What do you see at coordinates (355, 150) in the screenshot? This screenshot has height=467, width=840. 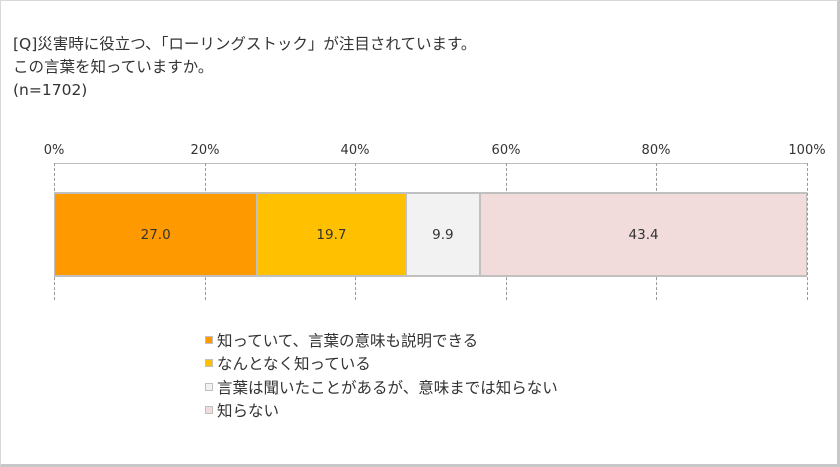 I see `tick-label-40: 40%` at bounding box center [355, 150].